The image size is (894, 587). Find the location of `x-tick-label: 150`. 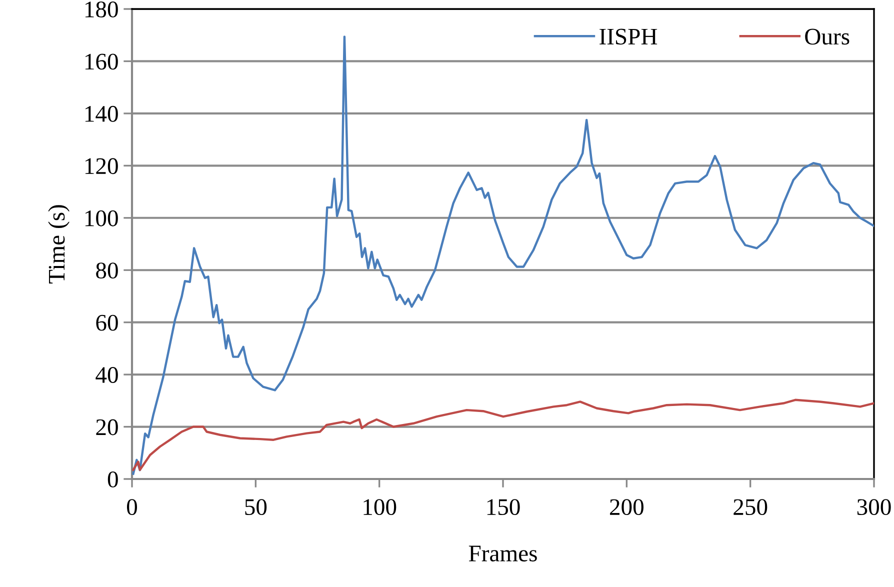

x-tick-label: 150 is located at coordinates (503, 507).